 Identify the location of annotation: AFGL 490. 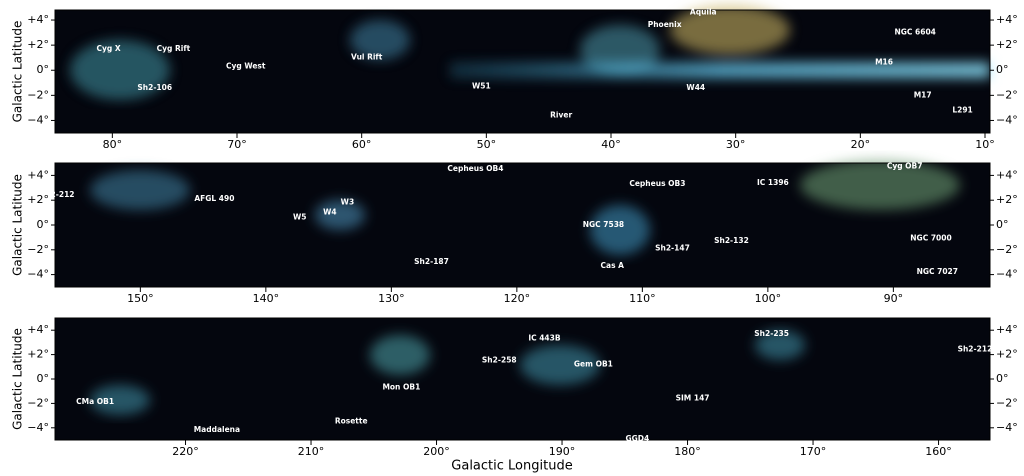
(214, 198).